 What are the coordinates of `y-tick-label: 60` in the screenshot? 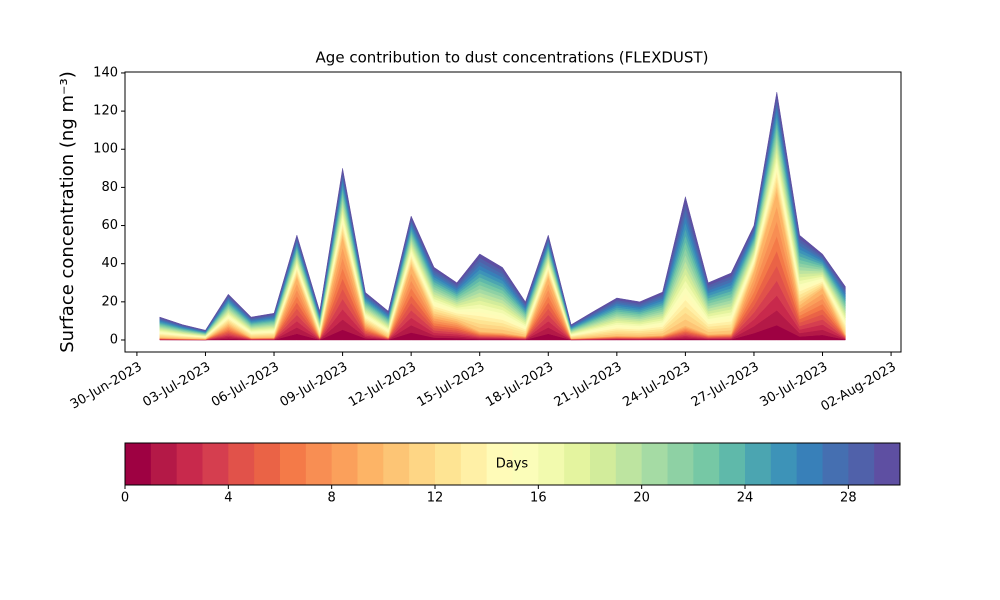 It's located at (109, 225).